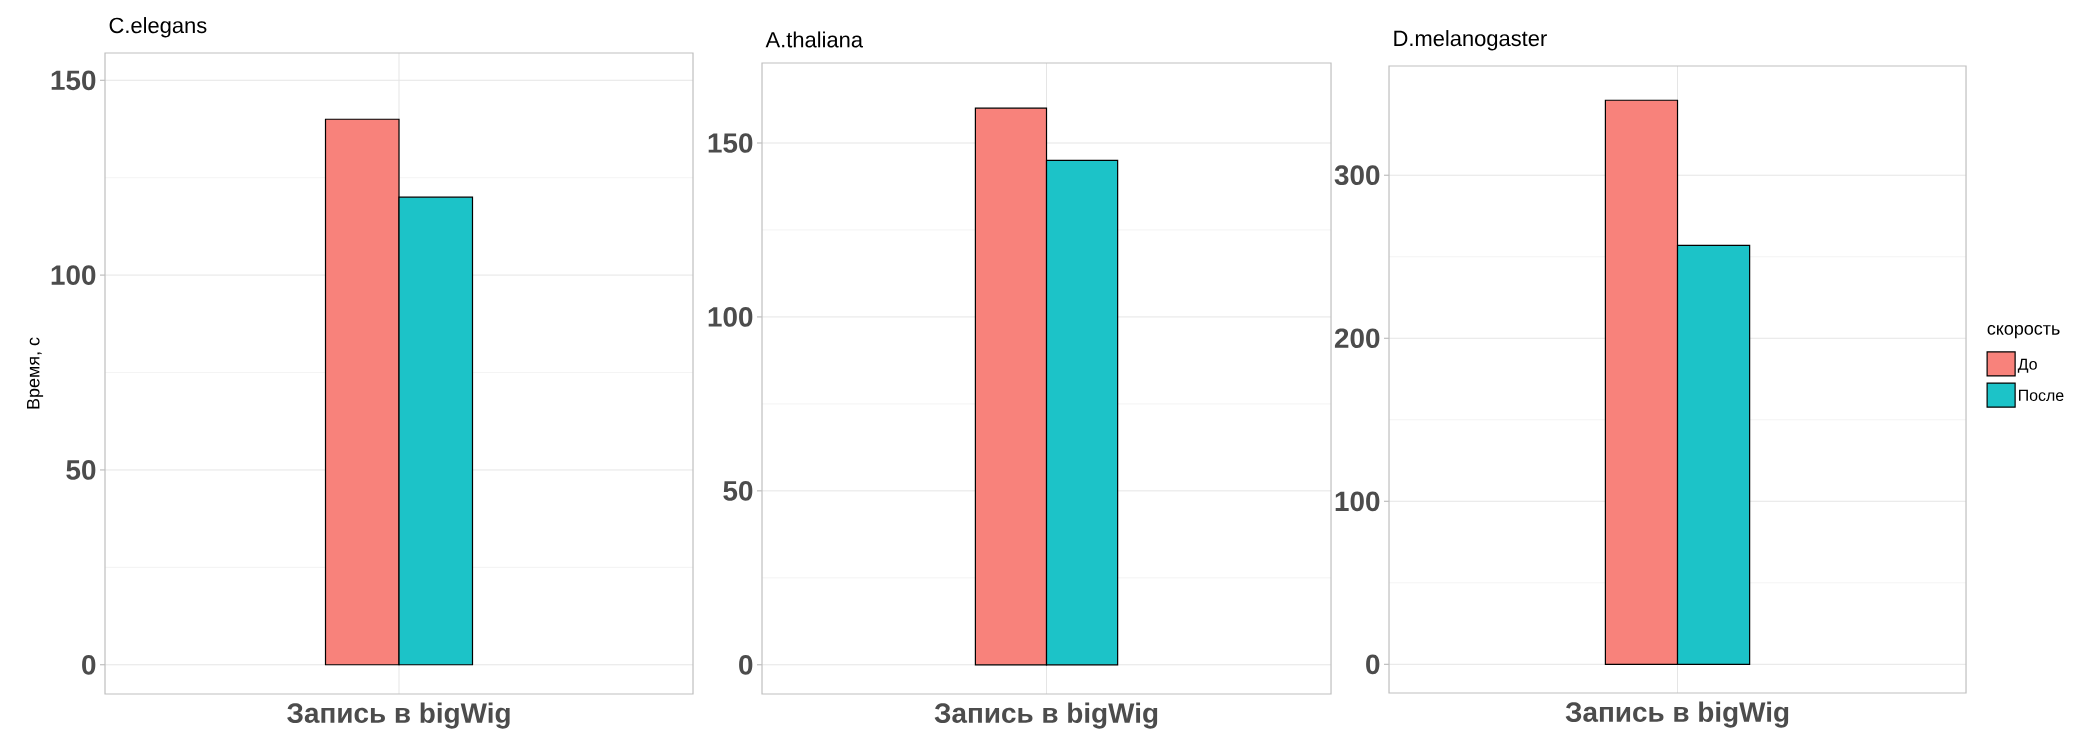  I want to click on y-tick-label: 300, so click(1357, 175).